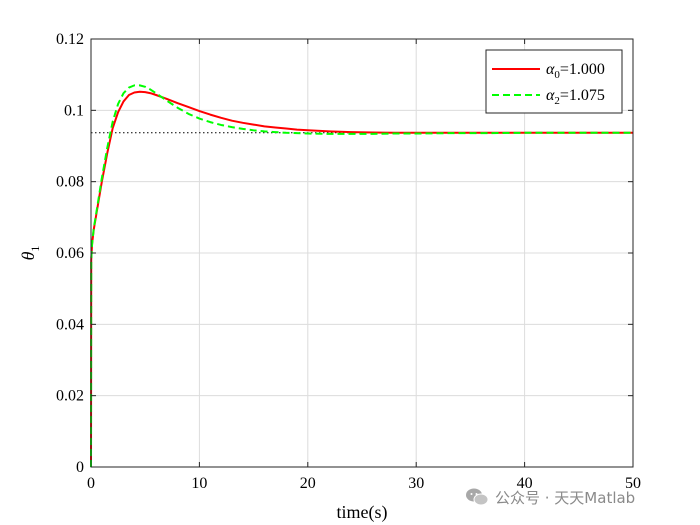 Image resolution: width=700 pixels, height=525 pixels. Describe the element at coordinates (477, 497) in the screenshot. I see `wechat-icon` at that location.